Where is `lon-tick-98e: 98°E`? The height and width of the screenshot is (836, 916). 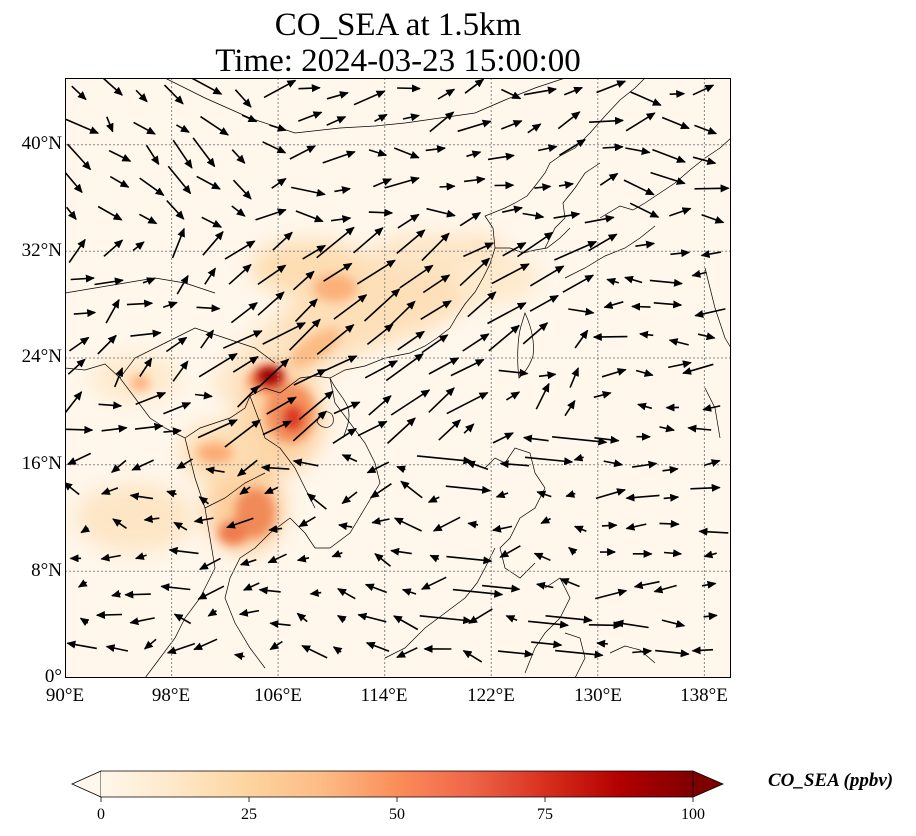 lon-tick-98e: 98°E is located at coordinates (171, 695).